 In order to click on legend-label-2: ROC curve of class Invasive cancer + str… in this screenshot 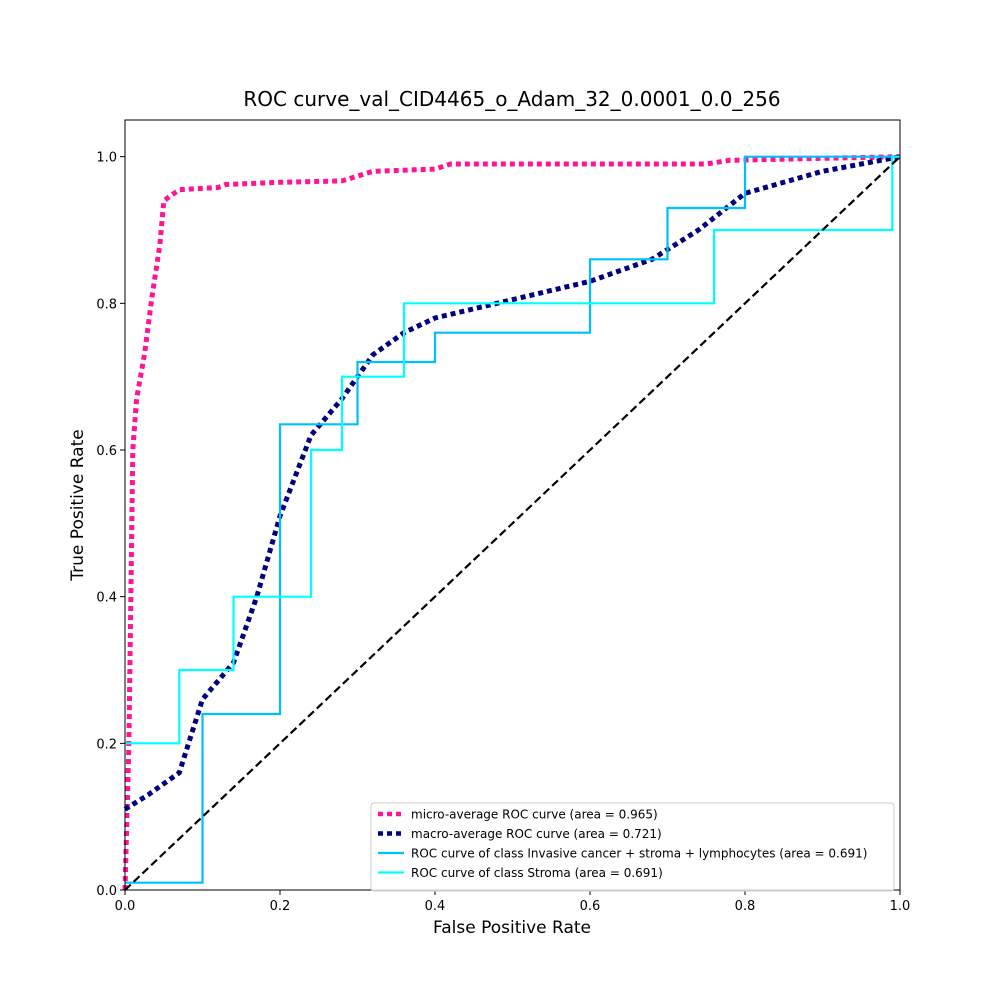, I will do `click(639, 854)`.